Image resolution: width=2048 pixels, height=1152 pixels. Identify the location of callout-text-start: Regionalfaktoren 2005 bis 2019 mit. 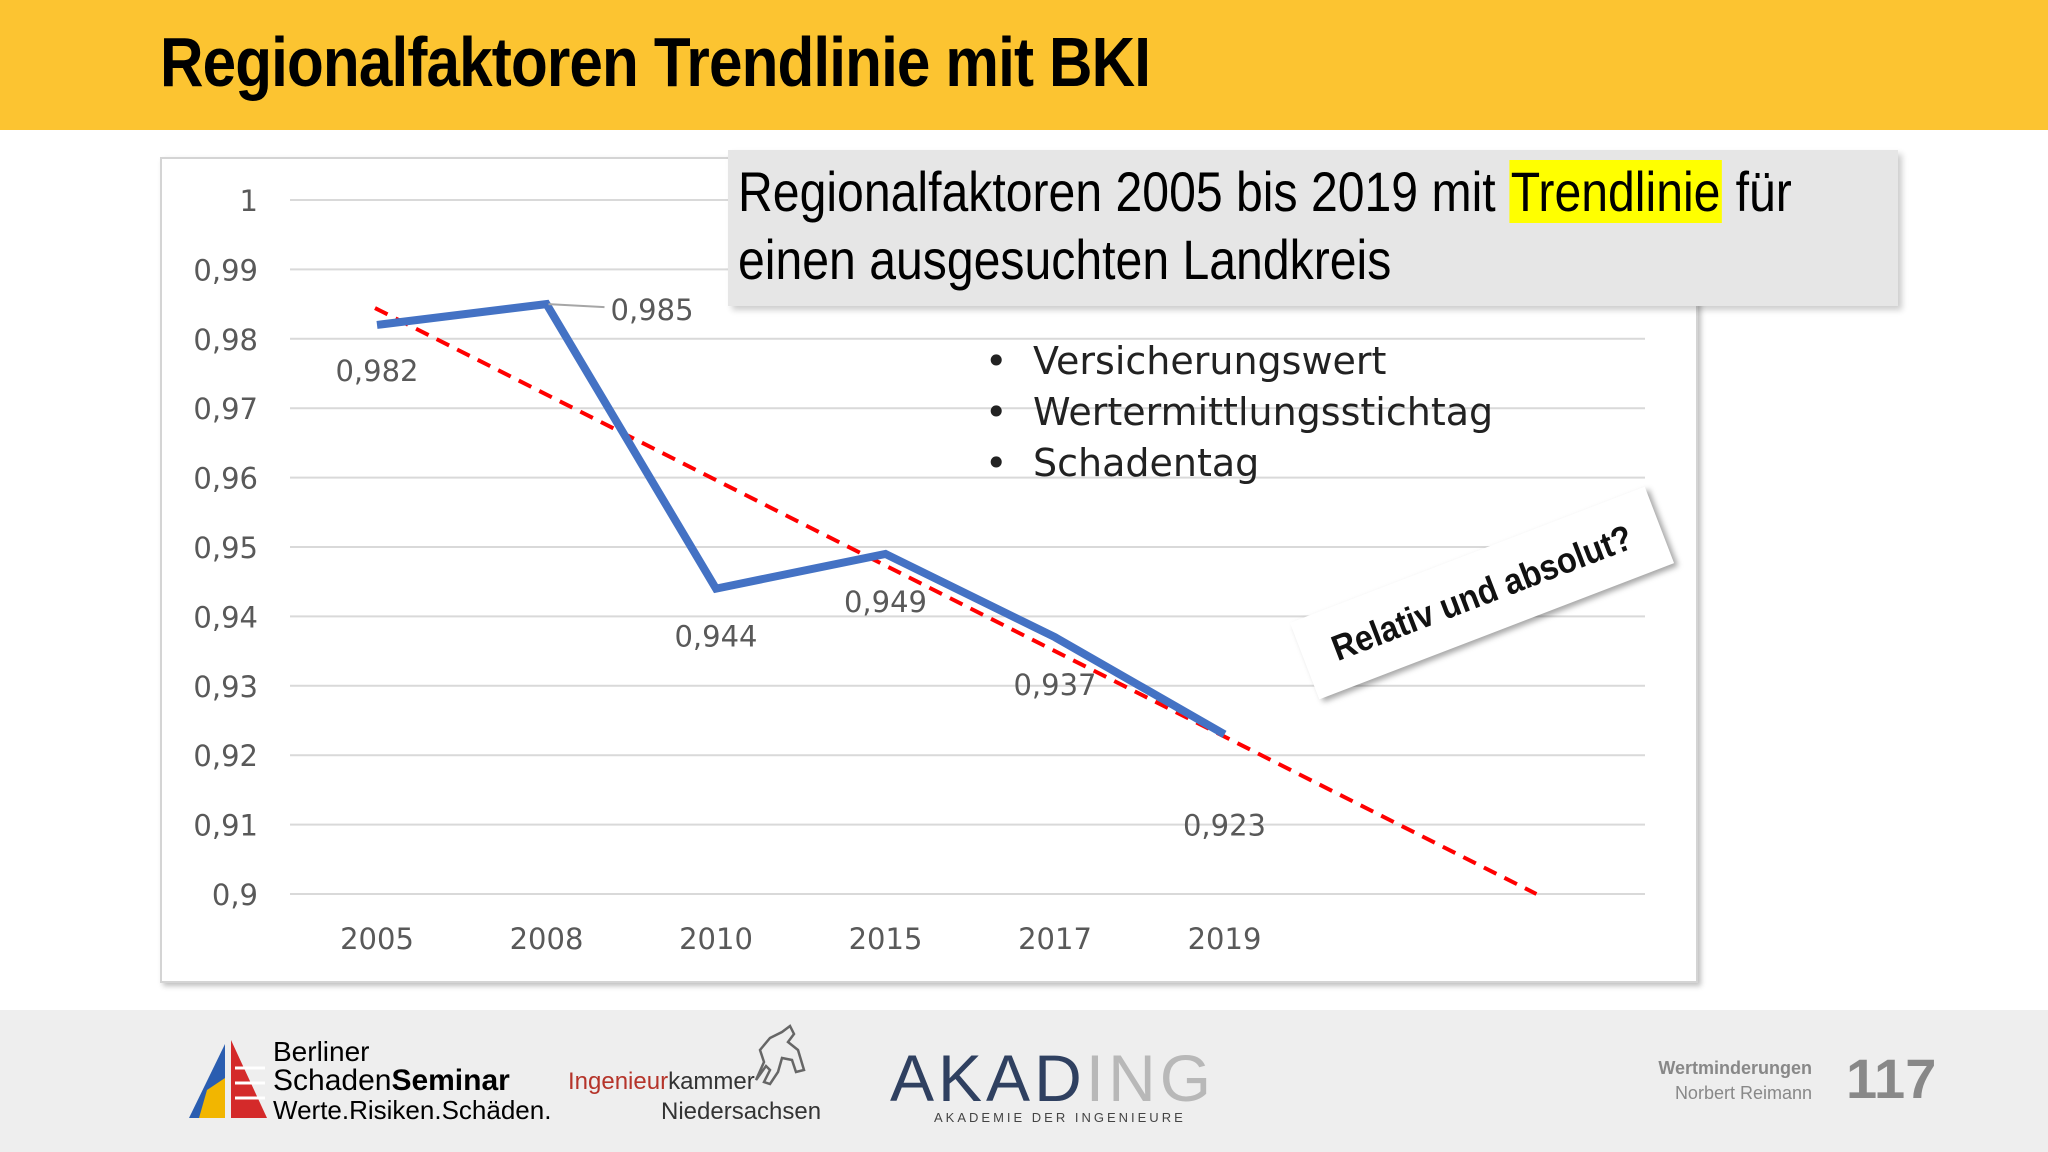
(1124, 191).